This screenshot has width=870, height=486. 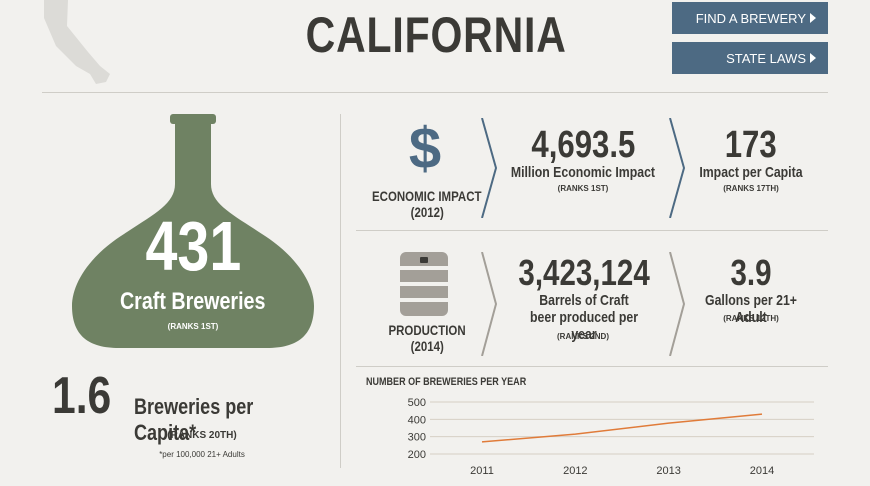 I want to click on per-capita-label: Breweries per Capita*, so click(x=194, y=419).